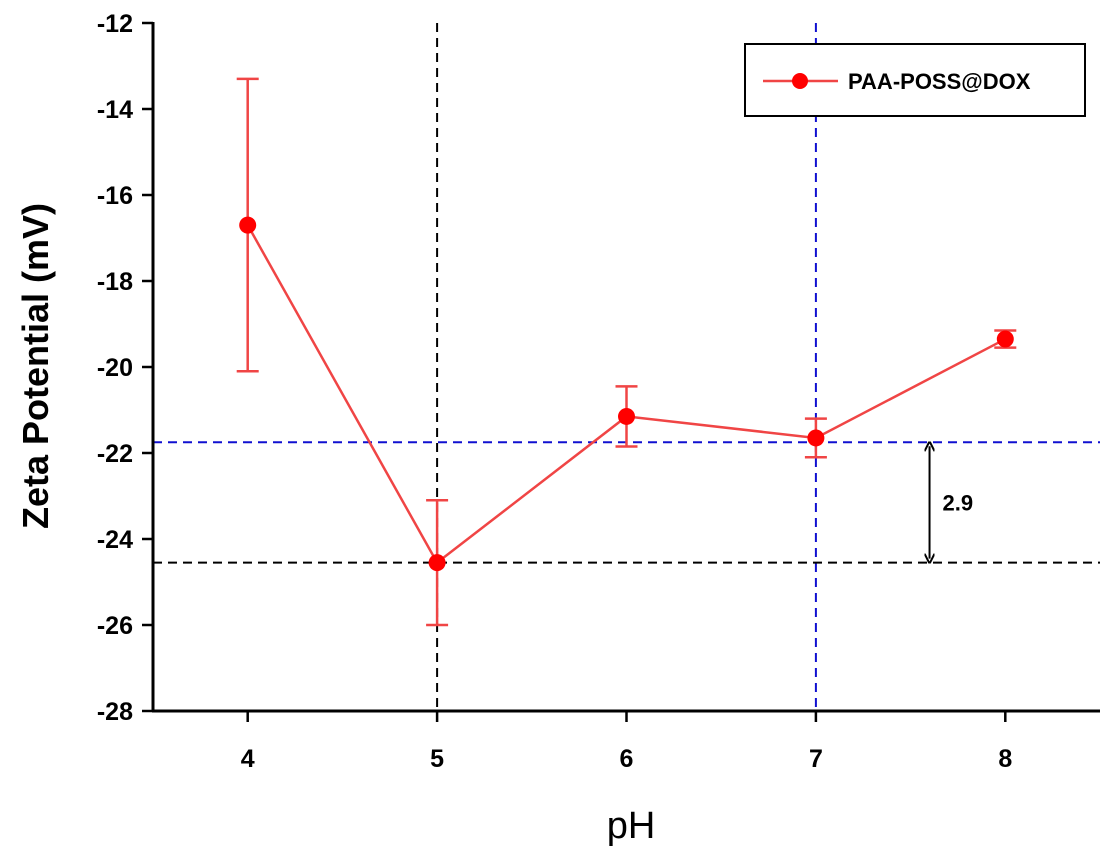 The image size is (1100, 850). I want to click on y-axis-ticks: -28 -26 -24 -22 -20 -18 -16 -14 -12, so click(125, 368).